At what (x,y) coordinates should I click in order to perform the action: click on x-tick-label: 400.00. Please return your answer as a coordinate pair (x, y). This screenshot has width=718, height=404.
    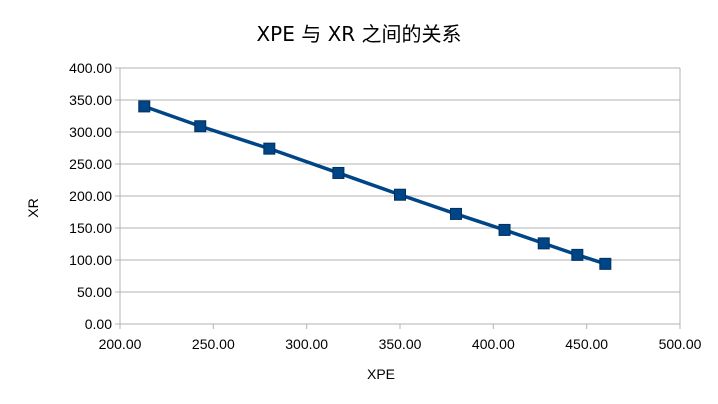
    Looking at the image, I should click on (493, 344).